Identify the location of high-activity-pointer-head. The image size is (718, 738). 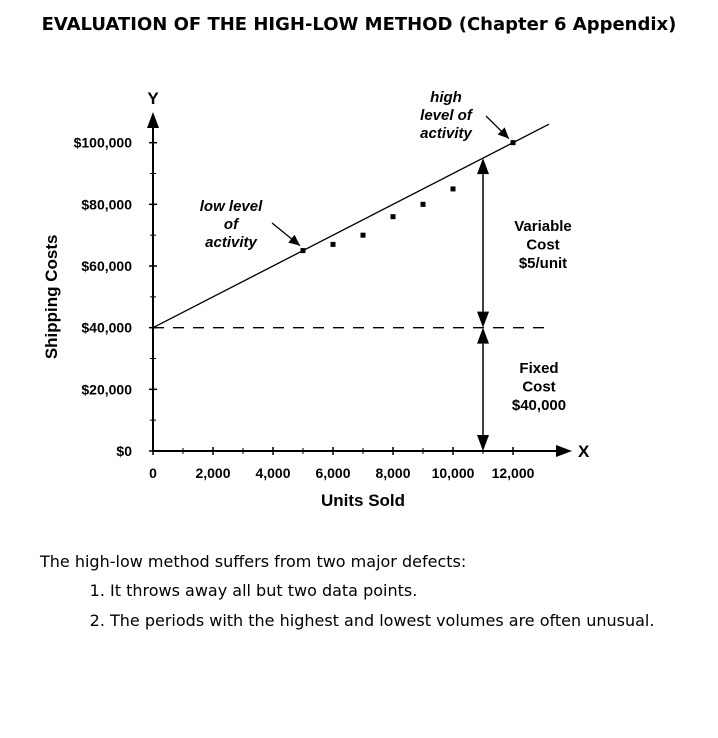
(503, 133).